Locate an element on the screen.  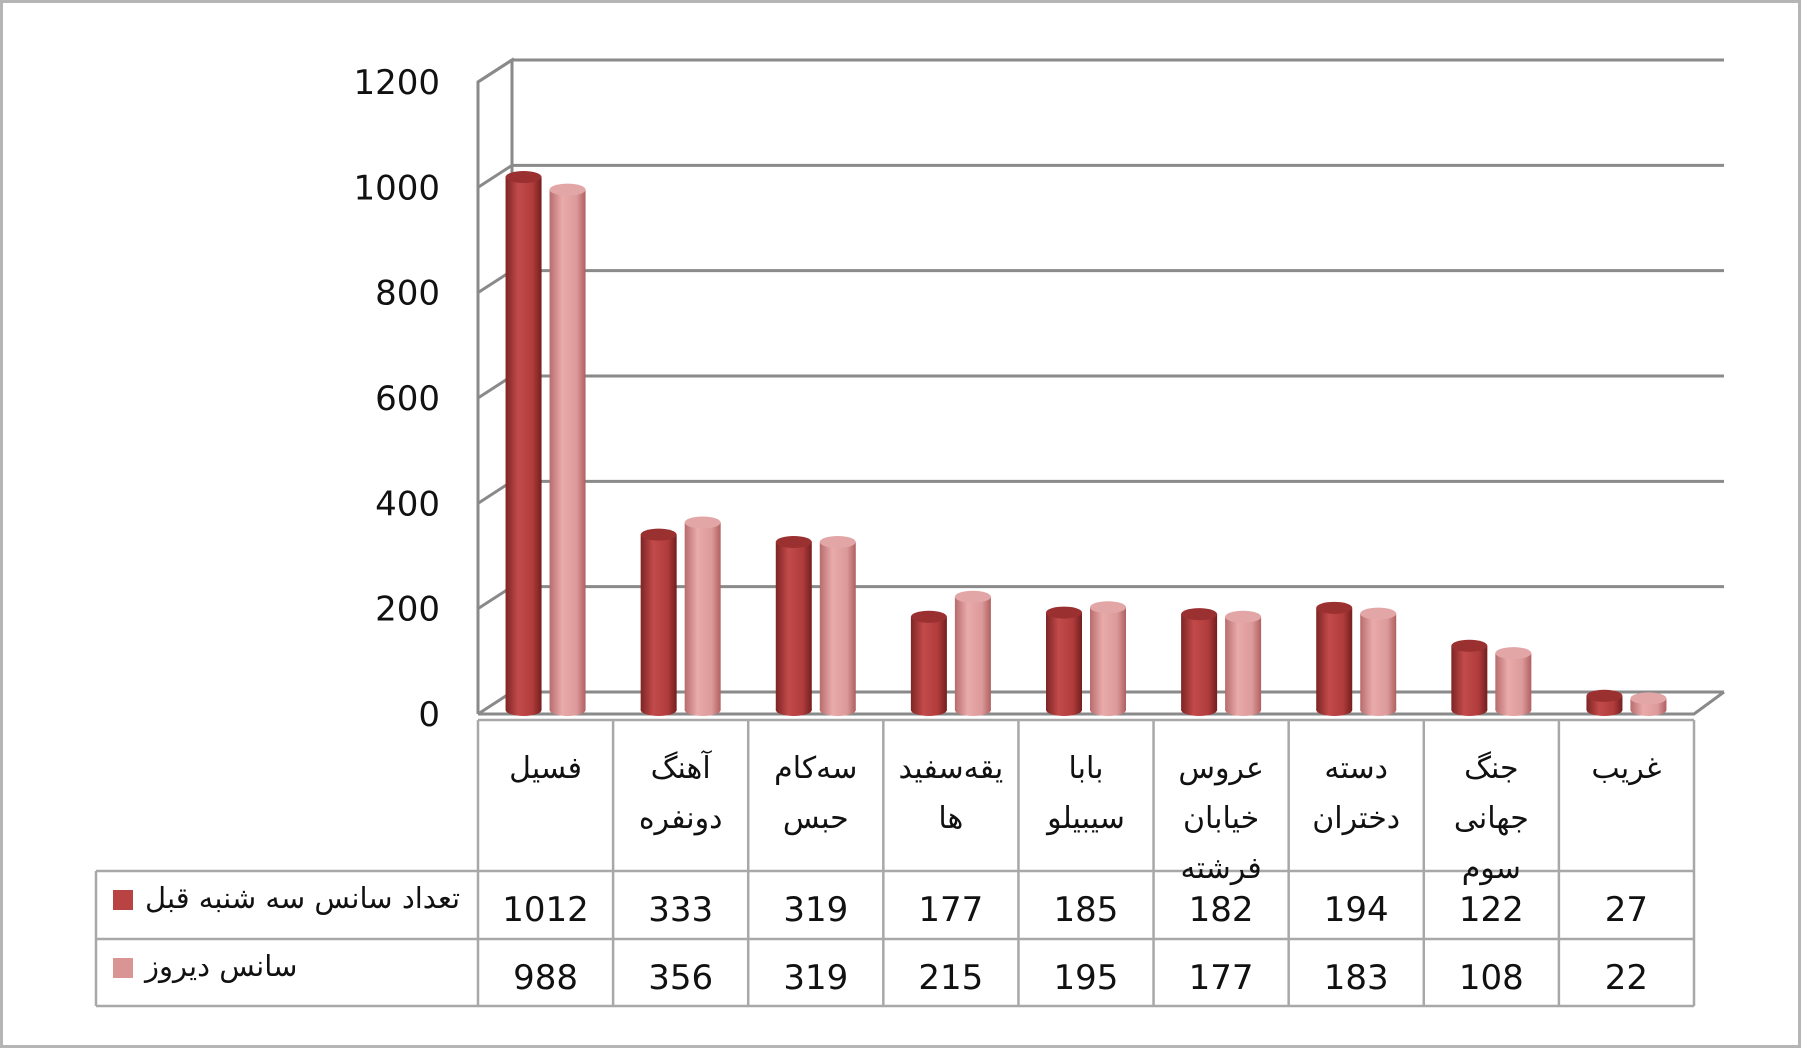
data-label: 1012 is located at coordinates (545, 910).